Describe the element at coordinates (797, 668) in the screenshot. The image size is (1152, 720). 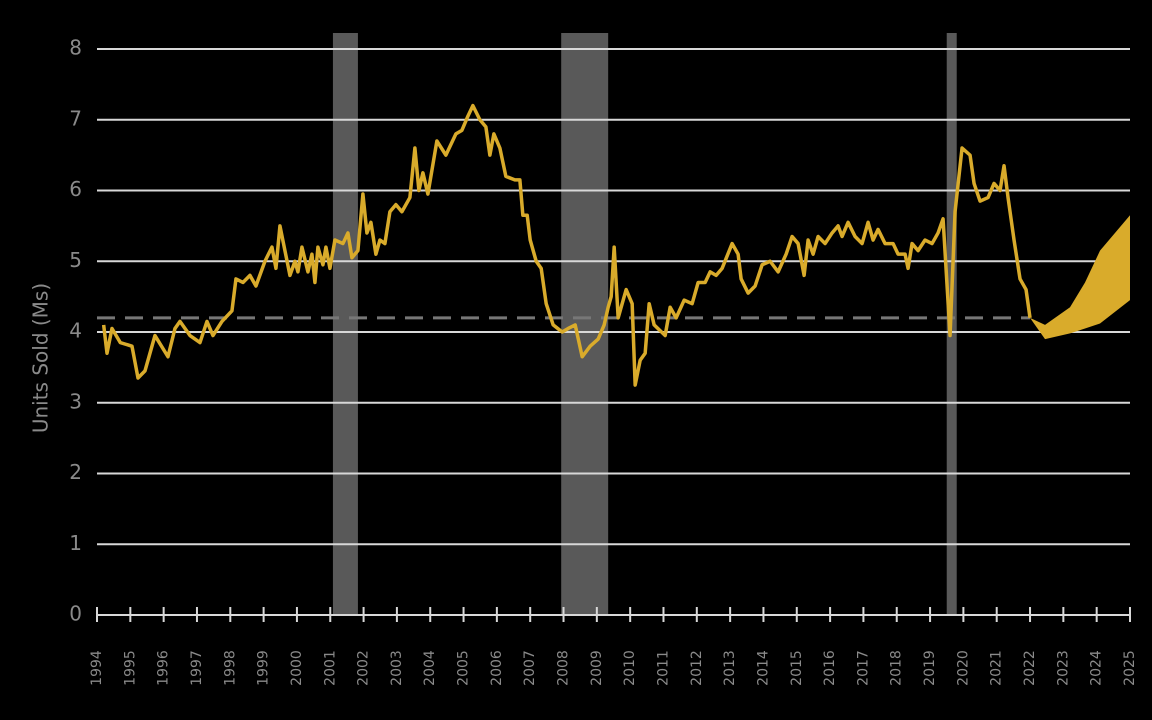
I see `x-tick-label: 2015` at that location.